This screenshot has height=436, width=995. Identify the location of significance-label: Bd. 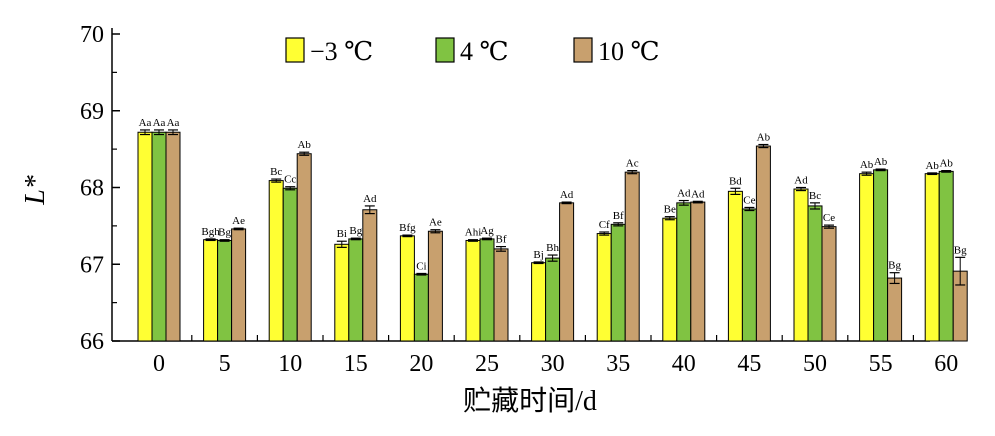
(735, 181).